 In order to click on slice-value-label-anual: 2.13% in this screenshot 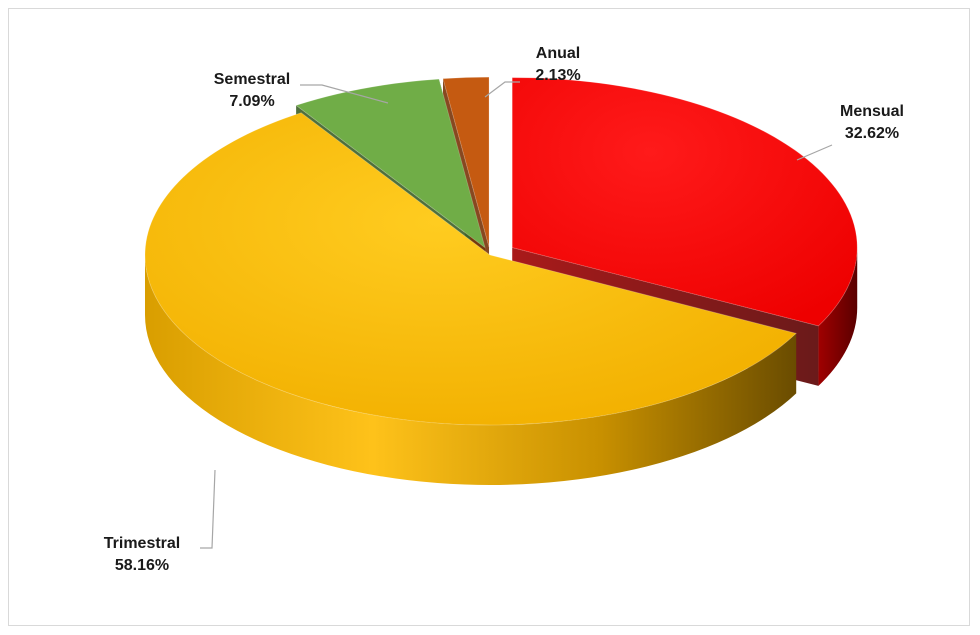, I will do `click(557, 75)`.